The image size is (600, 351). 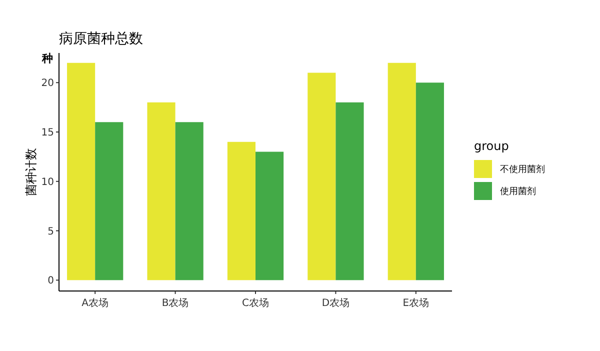 I want to click on legend-label: 不使用菌剂, so click(x=522, y=170).